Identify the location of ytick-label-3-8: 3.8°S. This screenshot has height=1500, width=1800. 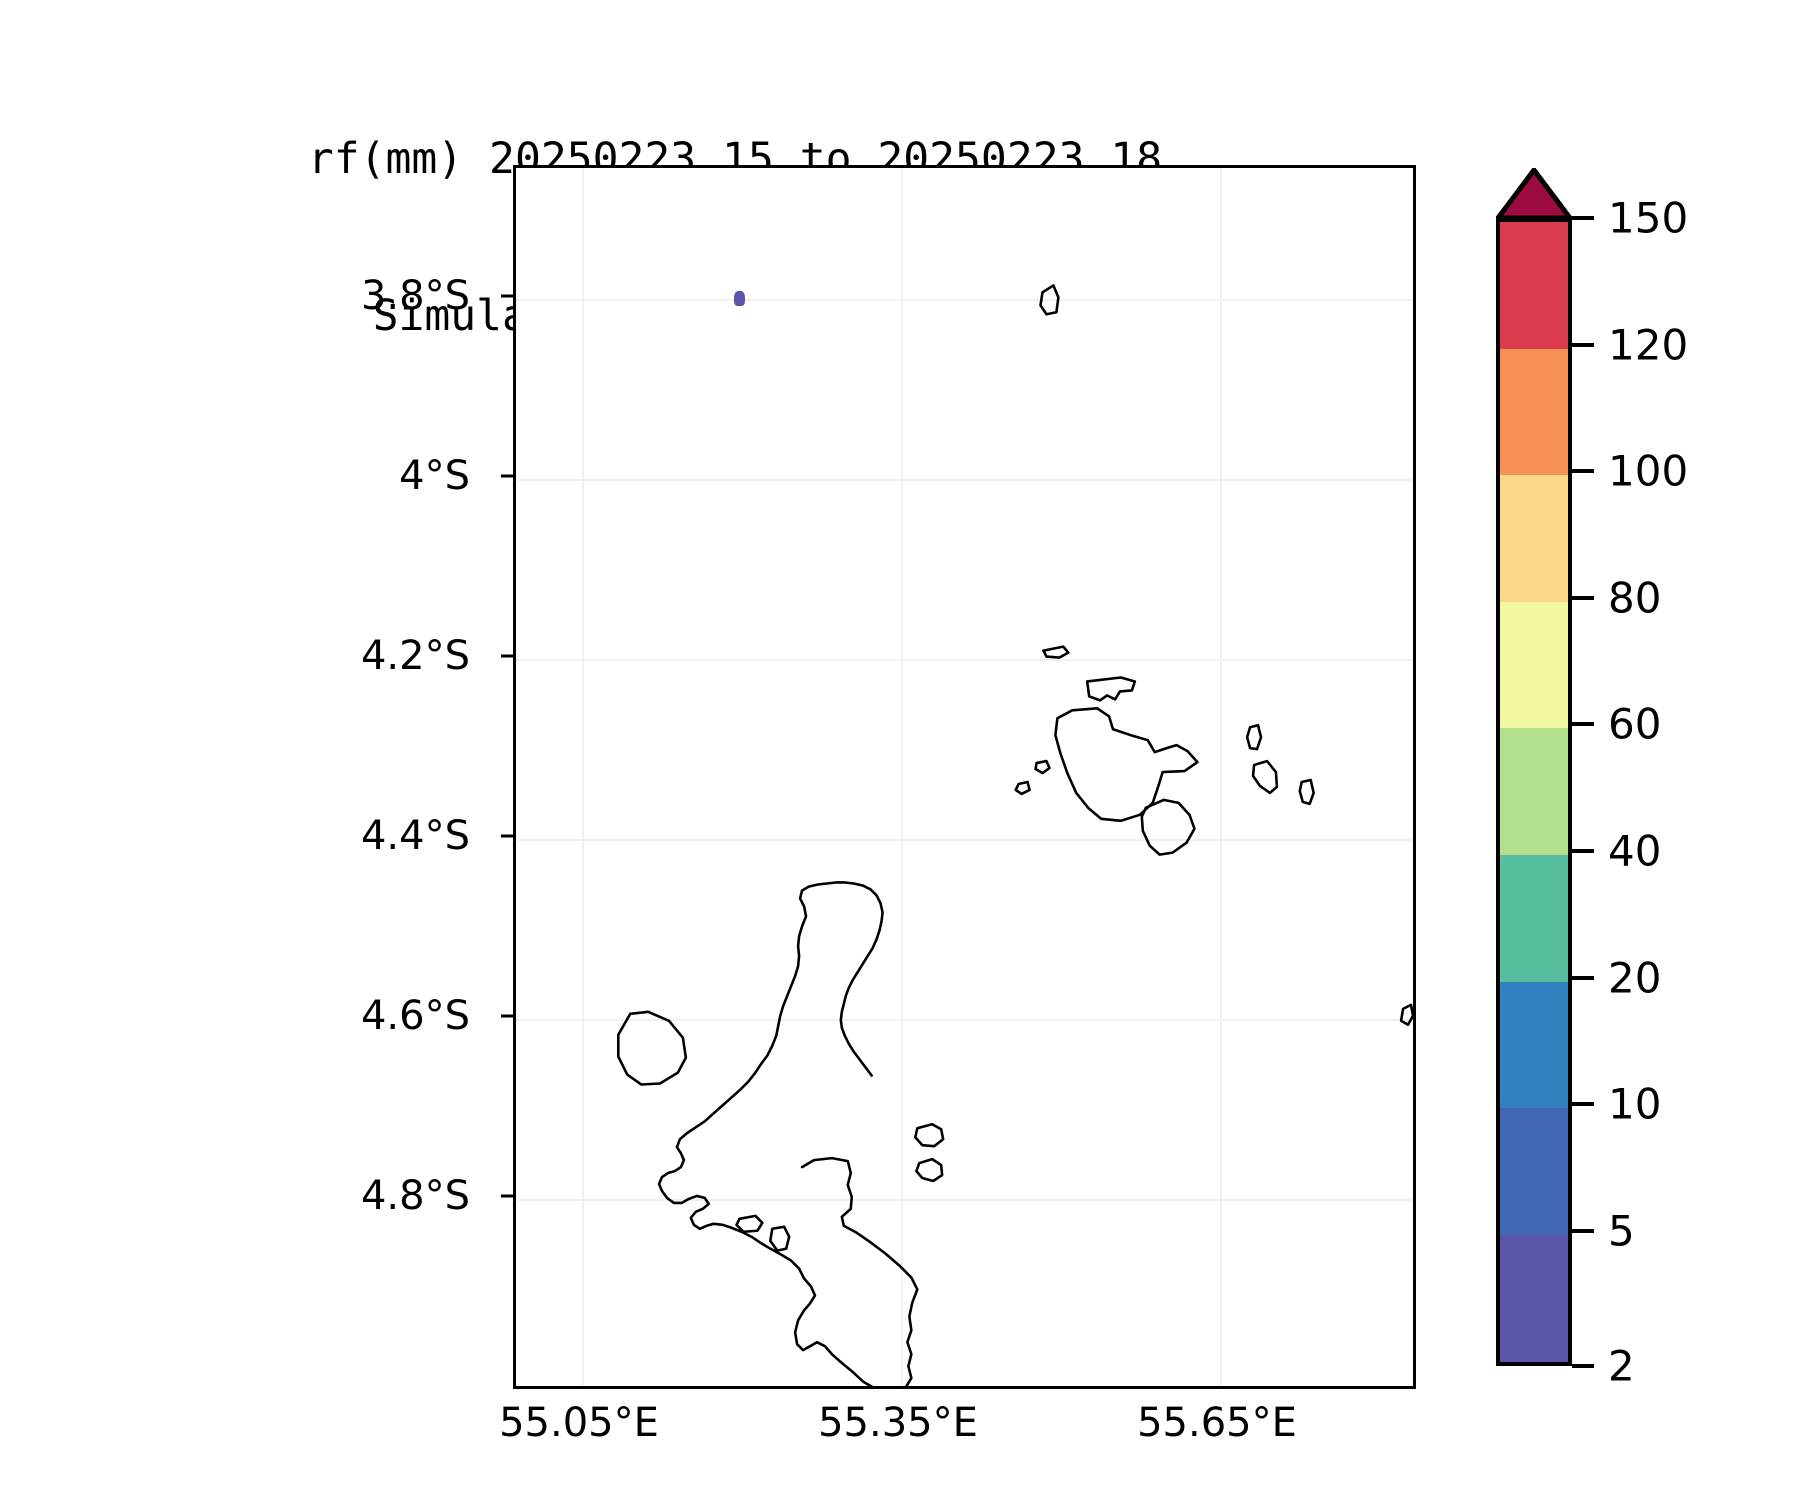
(415, 296).